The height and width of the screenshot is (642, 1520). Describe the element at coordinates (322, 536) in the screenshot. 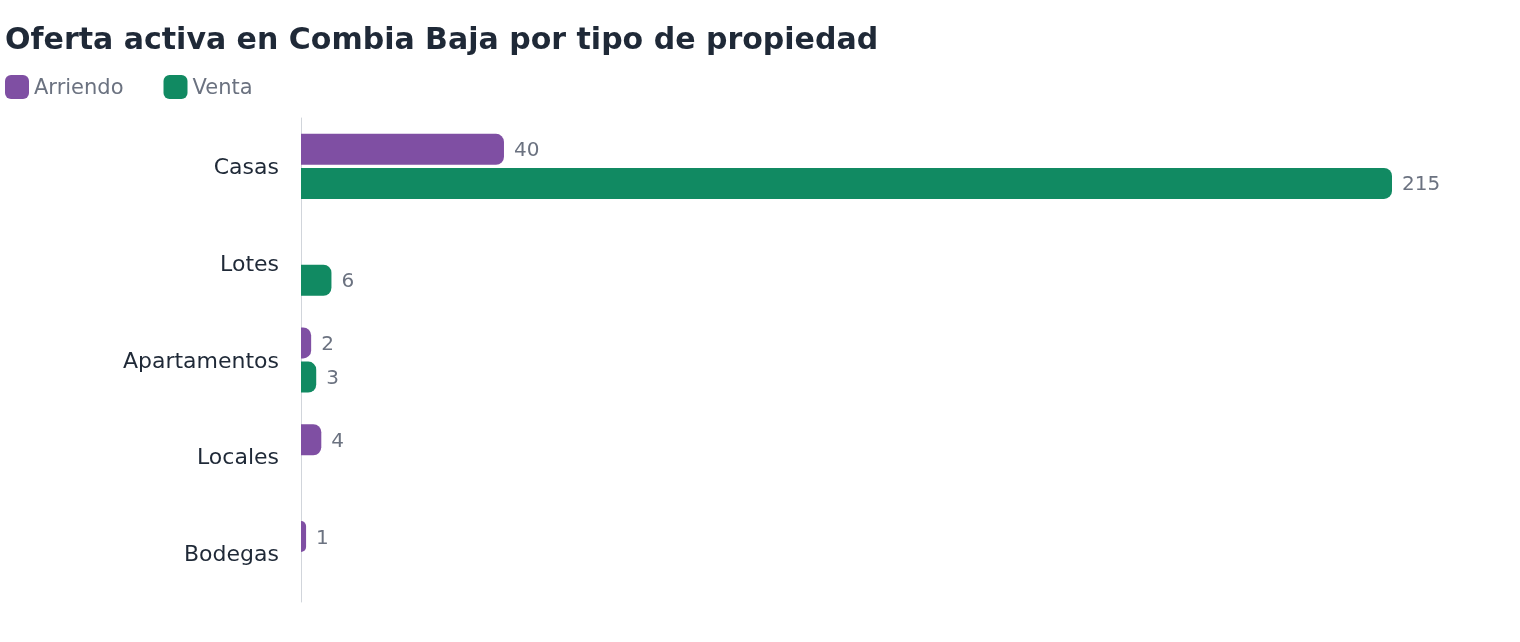

I see `data-label: 1` at that location.